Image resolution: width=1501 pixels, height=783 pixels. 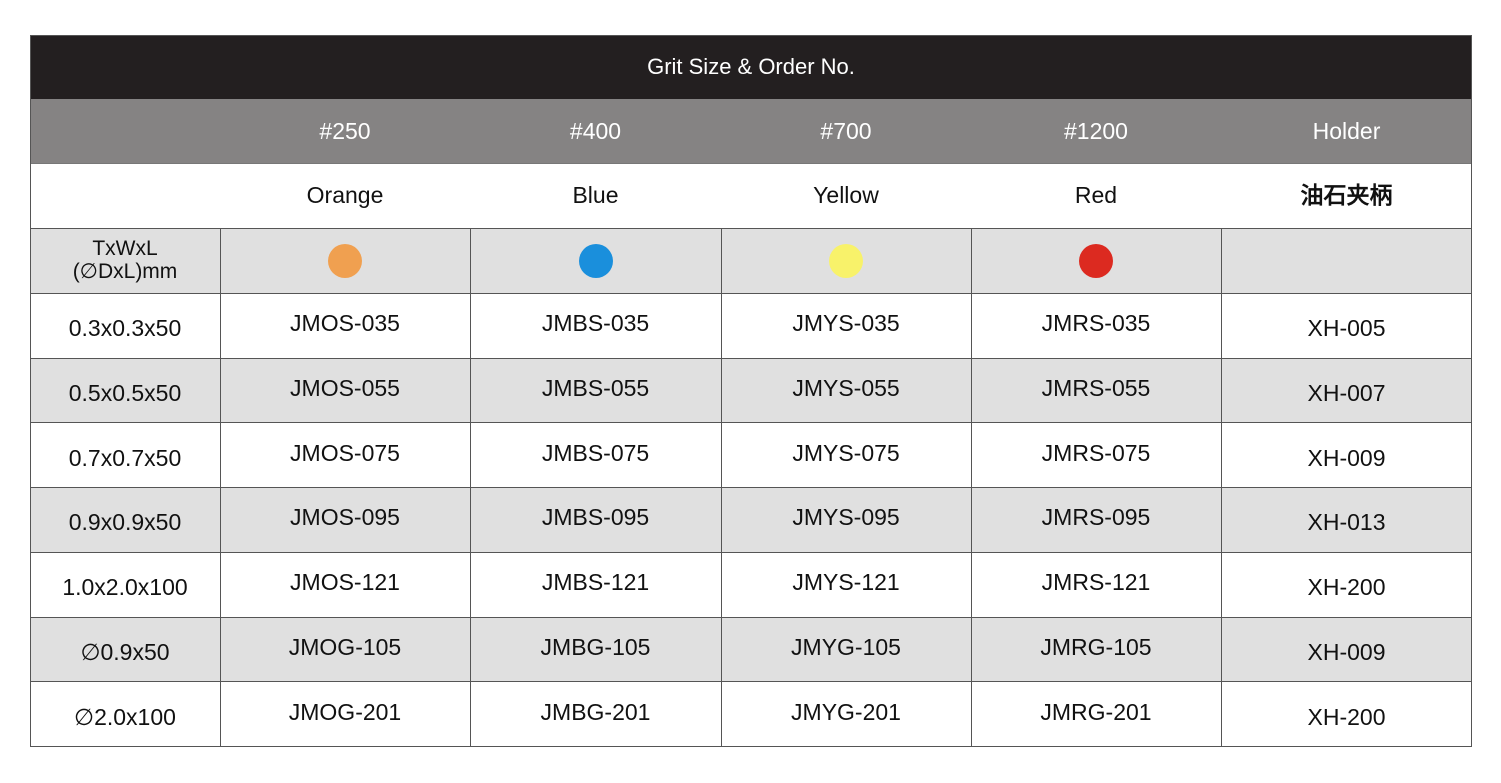 What do you see at coordinates (125, 522) in the screenshot?
I see `size-cell: 0.9x0.9x50` at bounding box center [125, 522].